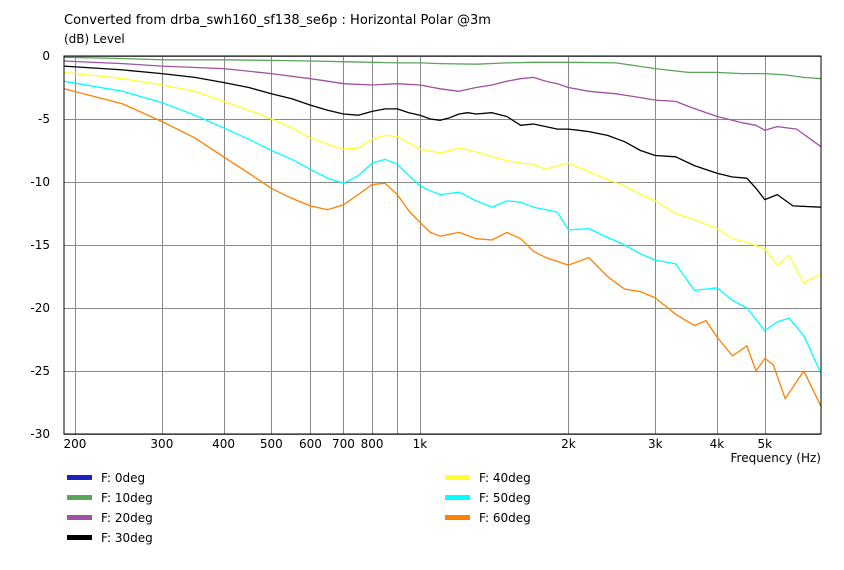 Image resolution: width=844 pixels, height=570 pixels. I want to click on y-axis-label: (dB) Level, so click(94, 39).